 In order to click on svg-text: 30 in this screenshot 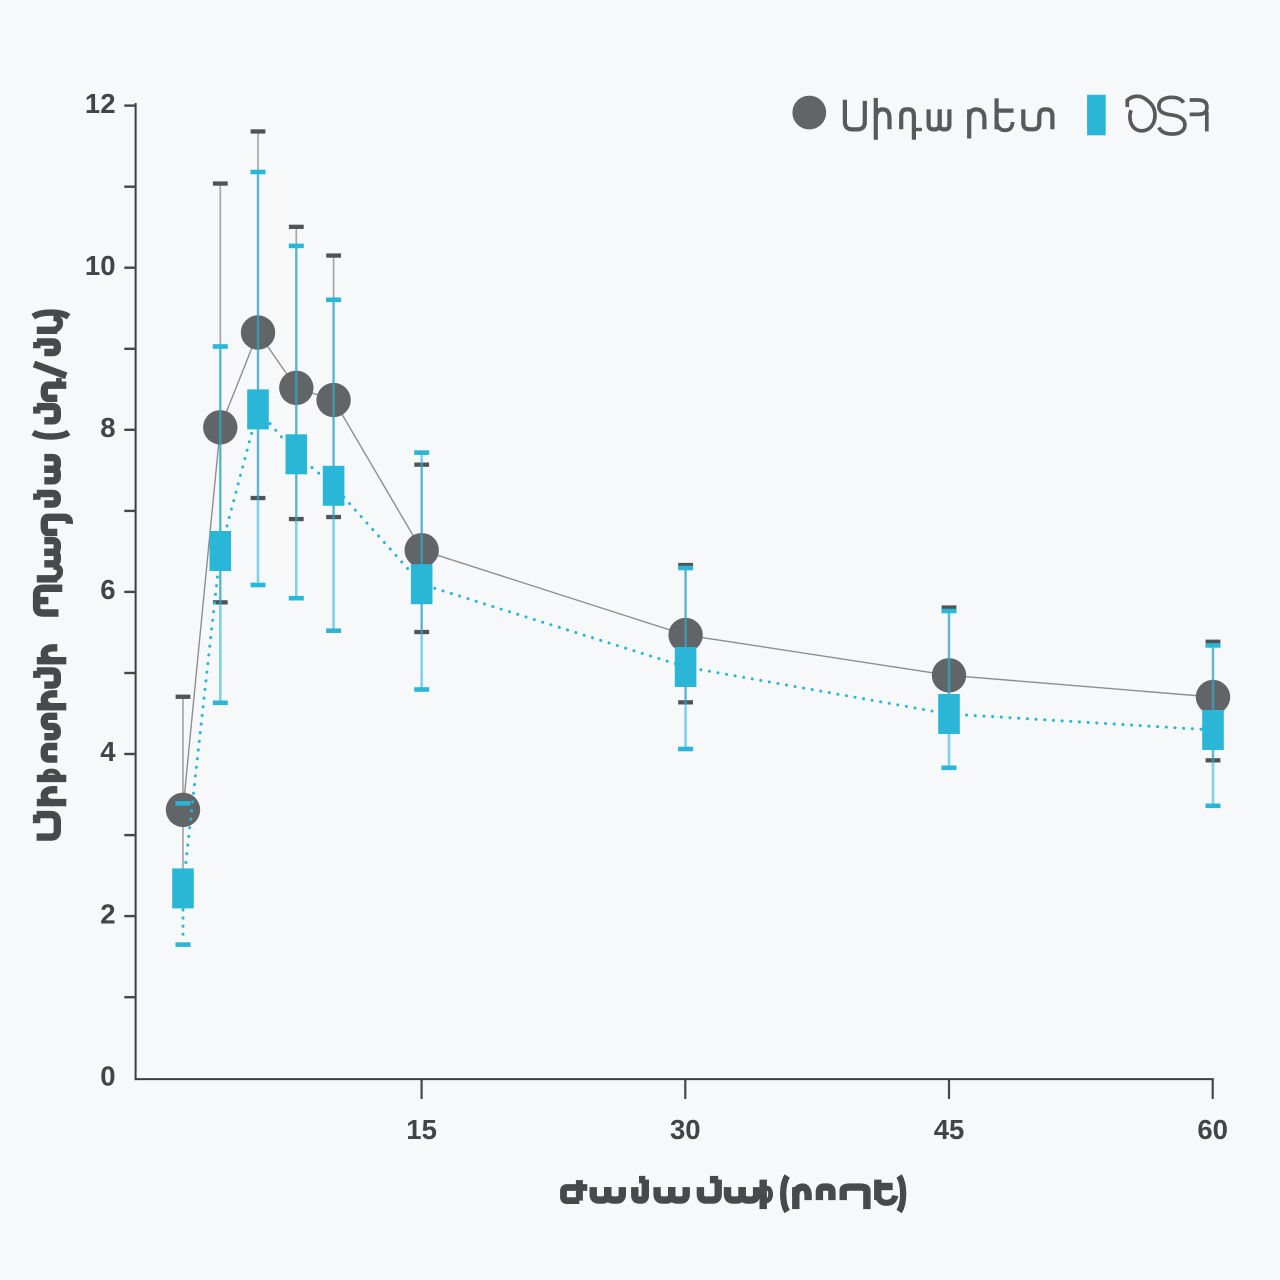, I will do `click(685, 1129)`.